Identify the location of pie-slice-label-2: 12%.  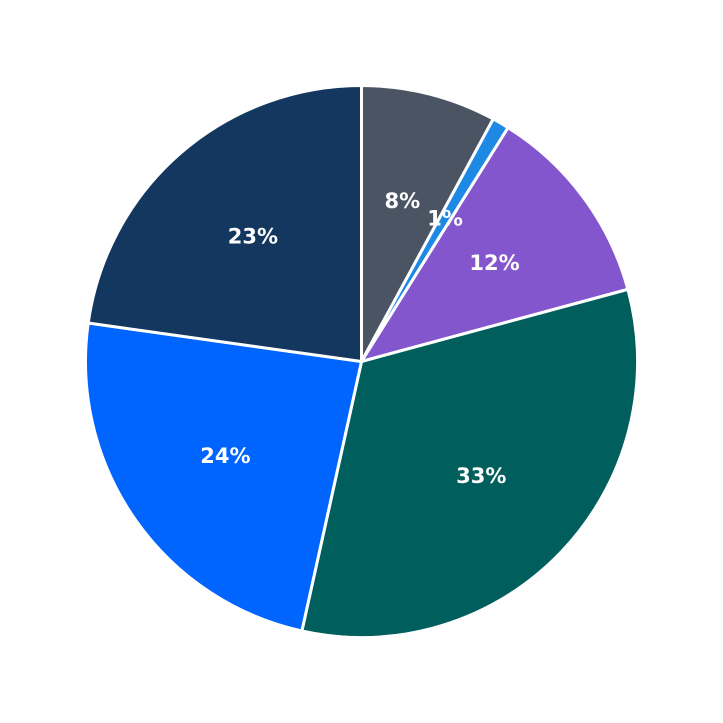
(494, 263).